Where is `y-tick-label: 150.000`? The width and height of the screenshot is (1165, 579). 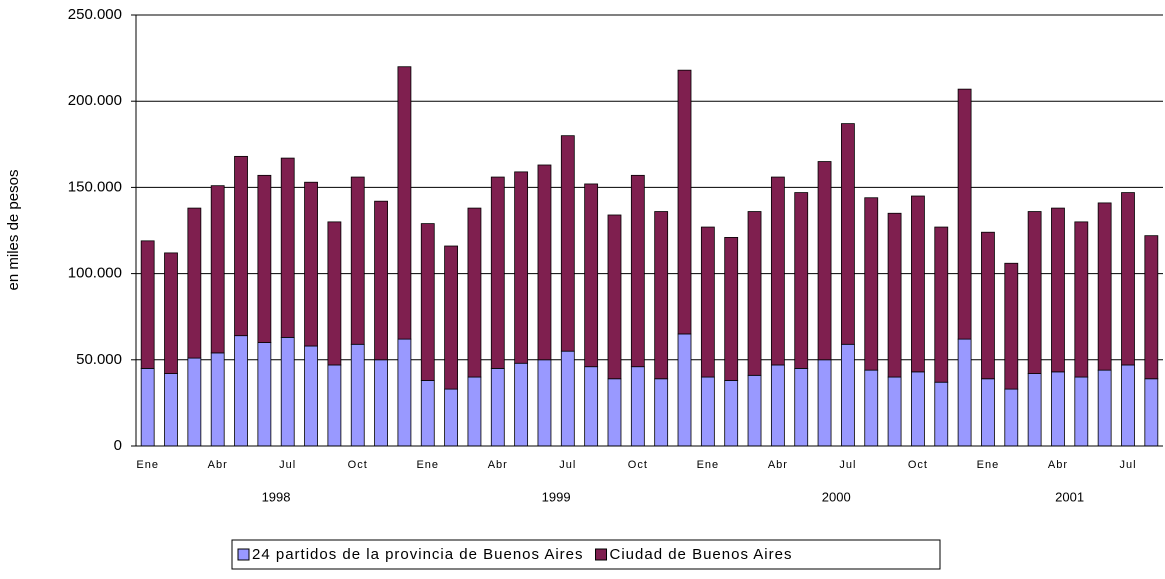
y-tick-label: 150.000 is located at coordinates (95, 186).